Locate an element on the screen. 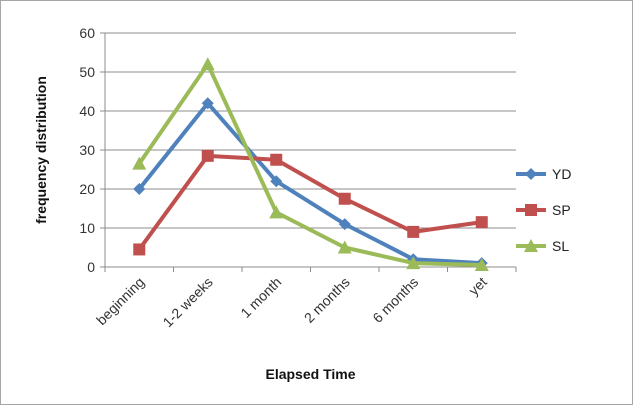 This screenshot has width=633, height=406. legend-entry-sp: SP is located at coordinates (543, 210).